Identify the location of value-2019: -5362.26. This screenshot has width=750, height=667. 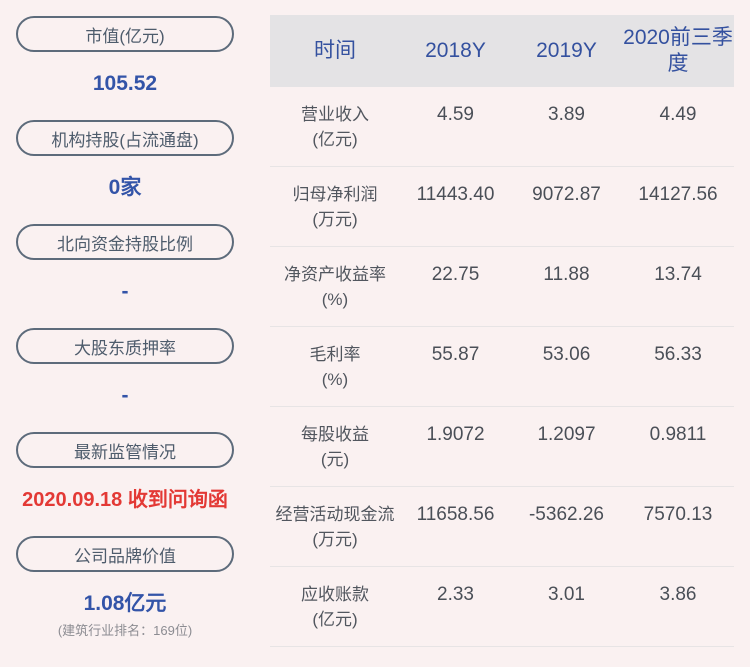
(566, 514).